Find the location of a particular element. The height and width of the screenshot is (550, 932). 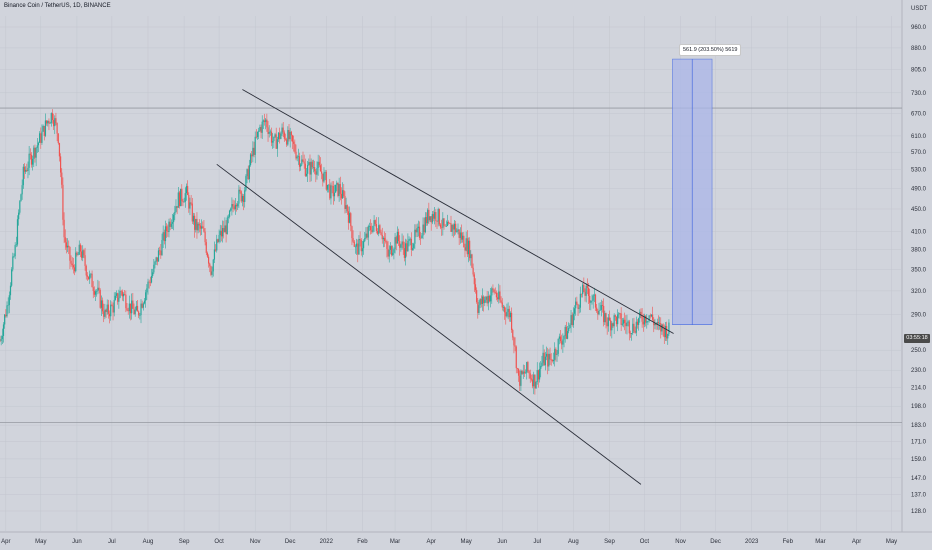

x-tick-label: Jul is located at coordinates (537, 542).